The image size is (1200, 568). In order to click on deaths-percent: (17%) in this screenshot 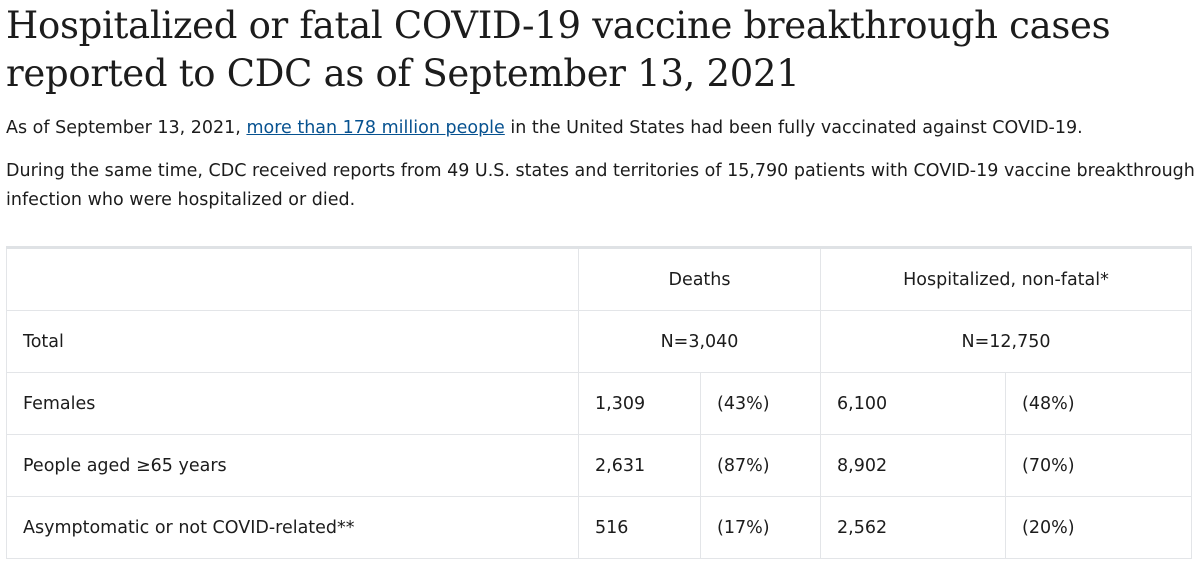, I will do `click(760, 527)`.